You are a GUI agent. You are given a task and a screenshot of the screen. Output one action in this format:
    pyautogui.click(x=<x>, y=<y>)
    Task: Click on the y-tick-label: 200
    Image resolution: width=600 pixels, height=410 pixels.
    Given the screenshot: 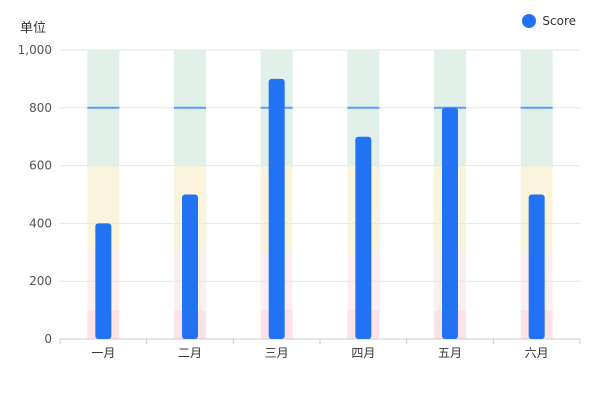 What is the action you would take?
    pyautogui.click(x=40, y=281)
    